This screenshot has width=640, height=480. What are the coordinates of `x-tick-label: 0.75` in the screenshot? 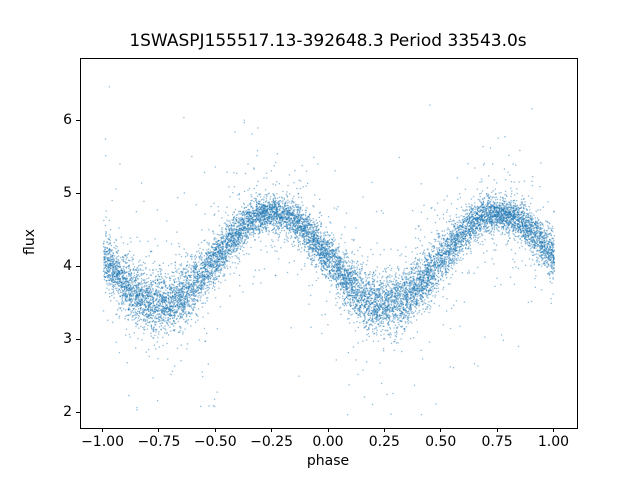 It's located at (497, 442).